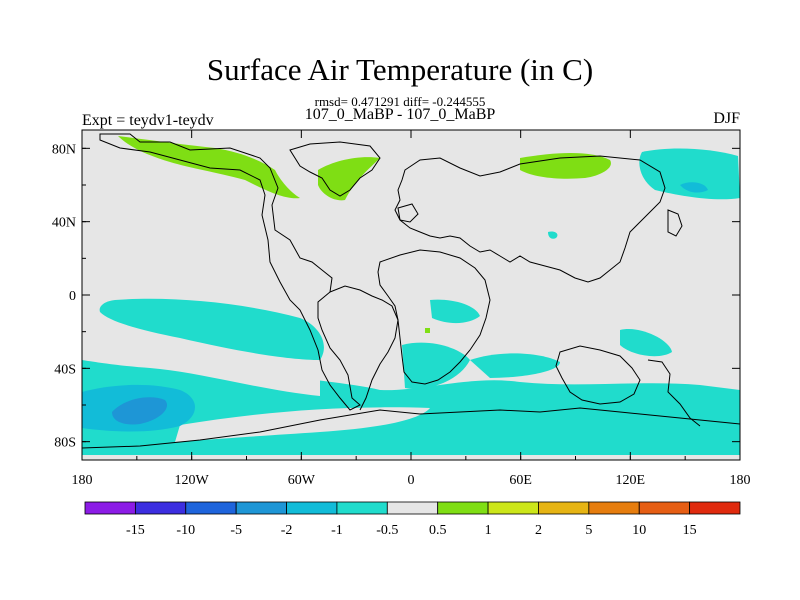 This screenshot has height=600, width=800. What do you see at coordinates (674, 393) in the screenshot?
I see `coastline-maritime` at bounding box center [674, 393].